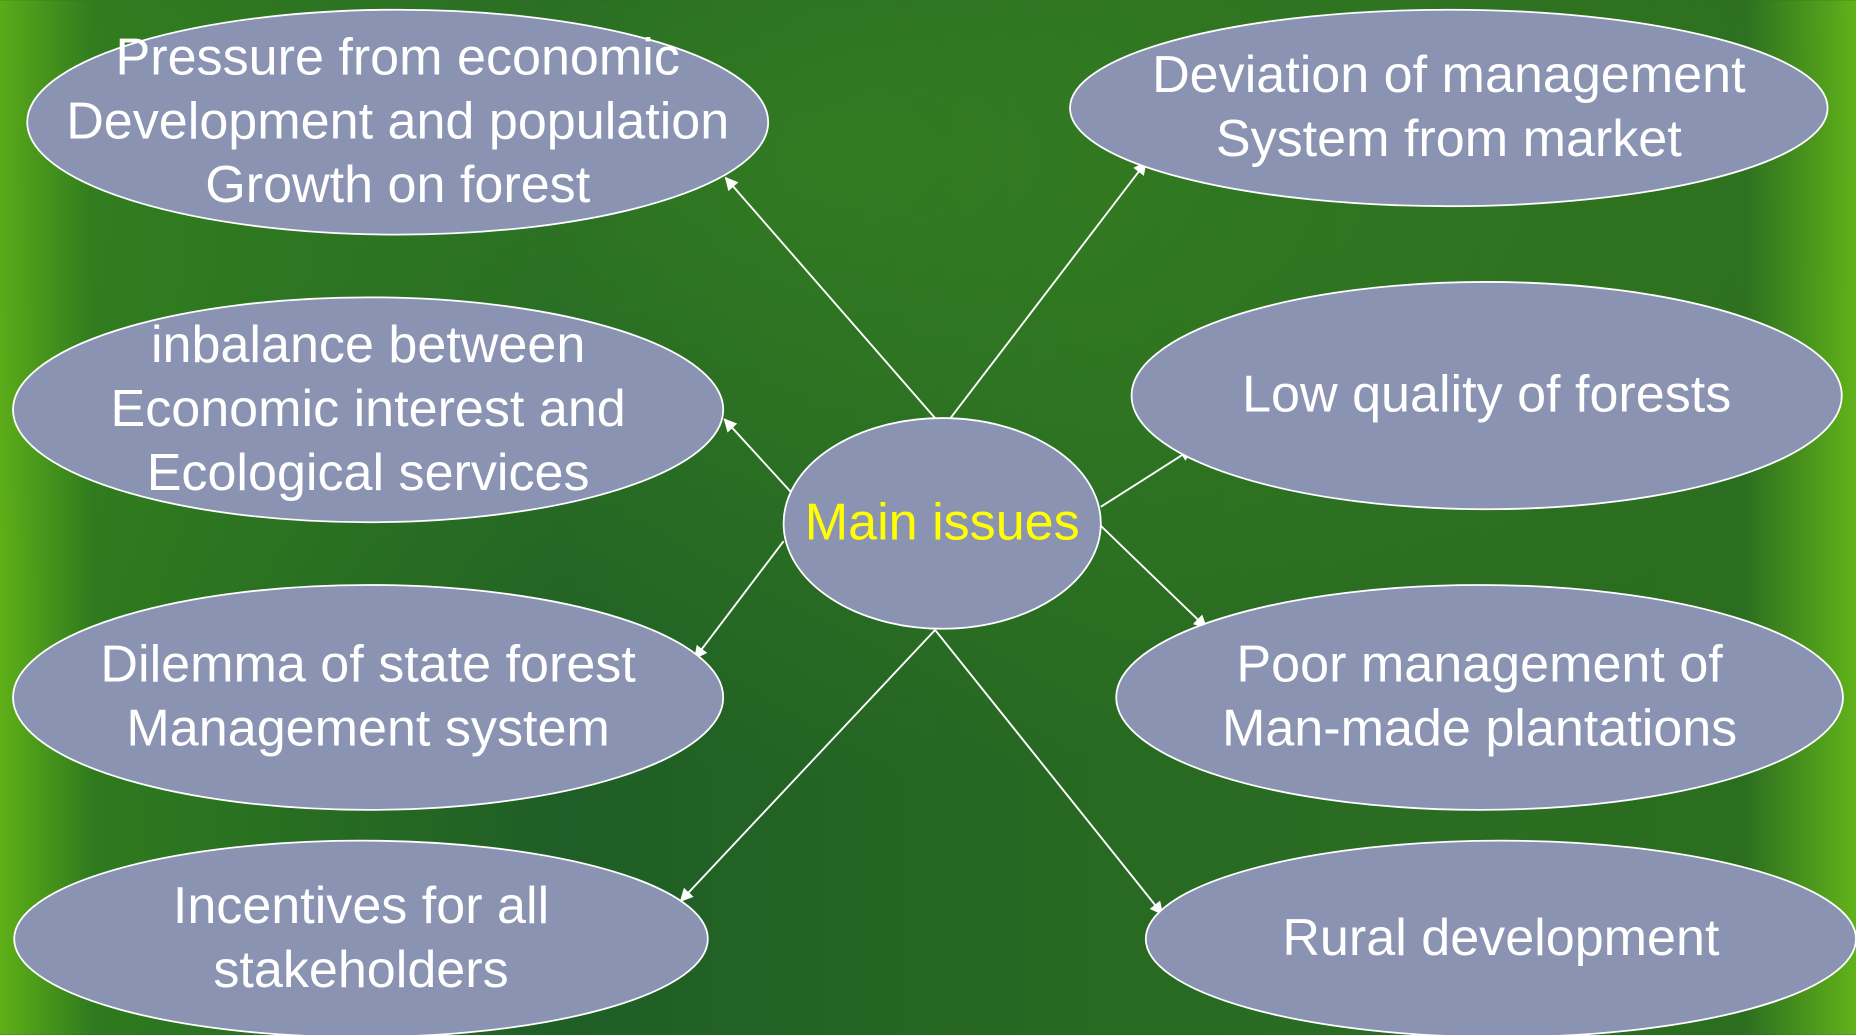 The image size is (1856, 1035). What do you see at coordinates (398, 57) in the screenshot?
I see `issue-label: Pressure from economic` at bounding box center [398, 57].